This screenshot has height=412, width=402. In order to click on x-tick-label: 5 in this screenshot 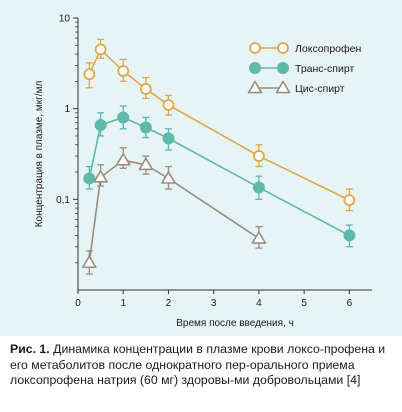, I will do `click(304, 303)`.